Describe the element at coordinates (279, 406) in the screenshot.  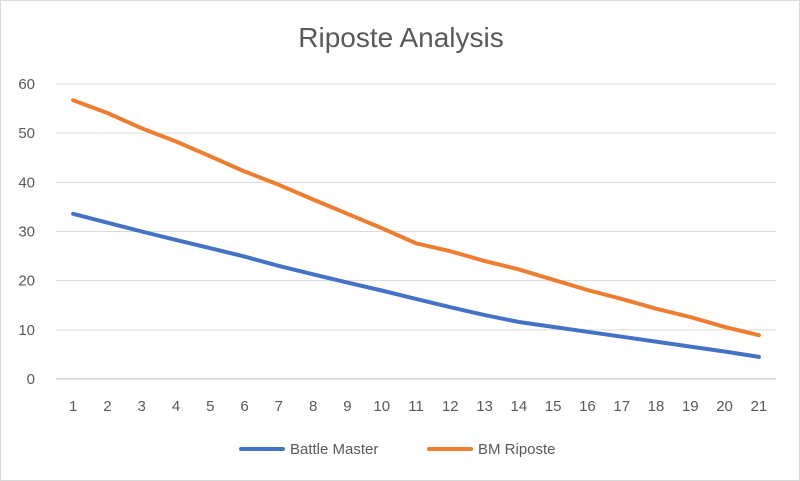
I see `x-tick-label: 7` at that location.